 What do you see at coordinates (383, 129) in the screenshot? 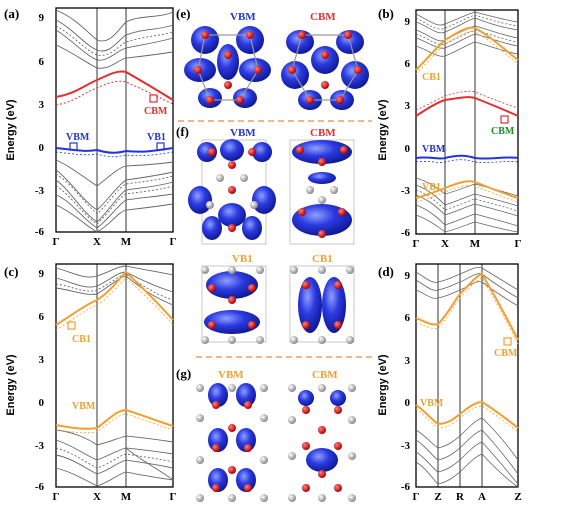
I see `panel-b-ylabel: Energy (eV)` at bounding box center [383, 129].